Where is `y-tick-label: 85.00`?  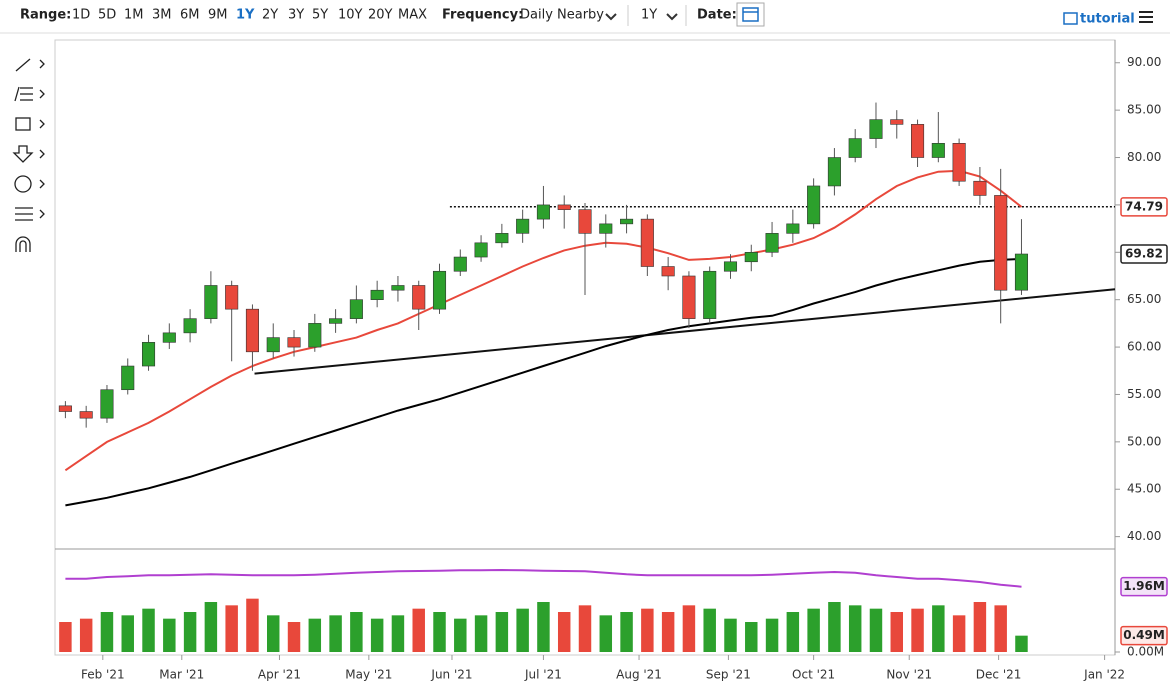 y-tick-label: 85.00 is located at coordinates (1144, 110).